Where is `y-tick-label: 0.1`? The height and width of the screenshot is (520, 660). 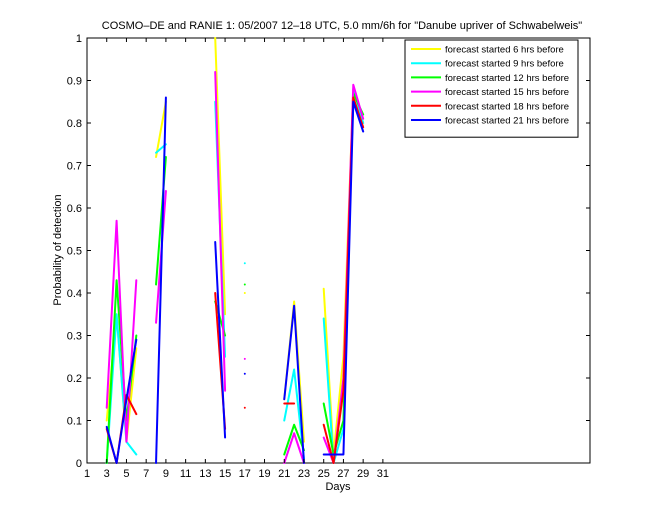
y-tick-label: 0.1 is located at coordinates (74, 422).